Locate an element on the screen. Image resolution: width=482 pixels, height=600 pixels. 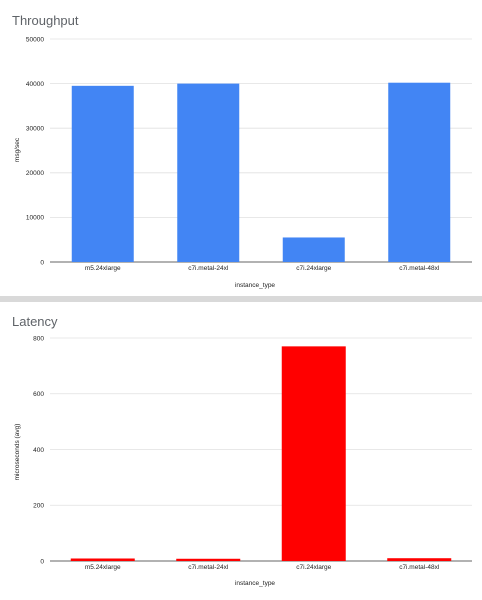
y-tick-label: 400 is located at coordinates (38, 450).